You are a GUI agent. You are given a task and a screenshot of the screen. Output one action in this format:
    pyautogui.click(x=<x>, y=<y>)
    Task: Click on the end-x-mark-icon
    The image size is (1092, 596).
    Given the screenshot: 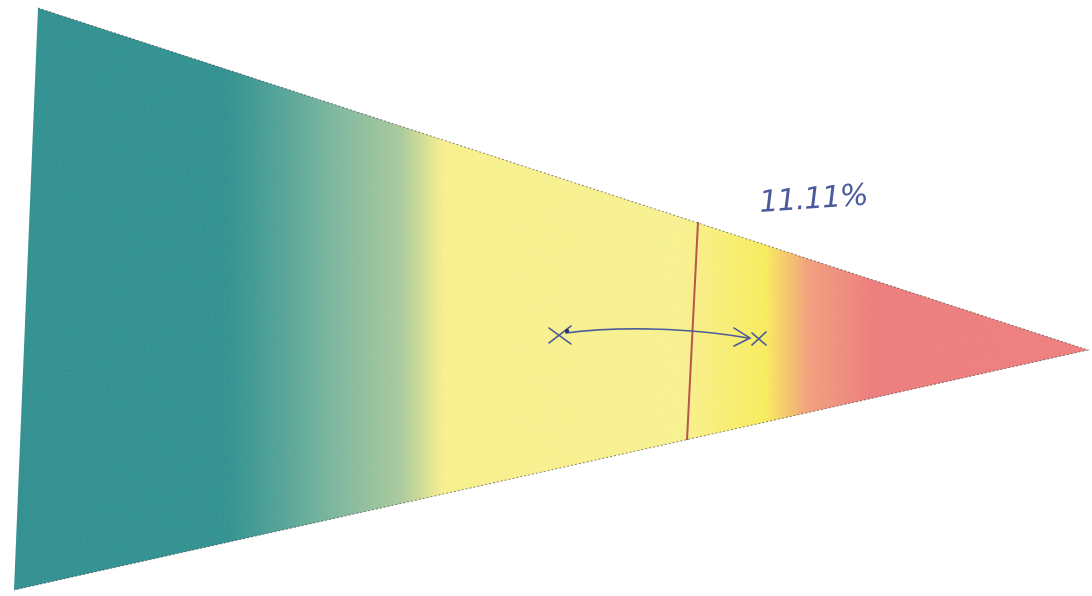 What is the action you would take?
    pyautogui.click(x=759, y=338)
    